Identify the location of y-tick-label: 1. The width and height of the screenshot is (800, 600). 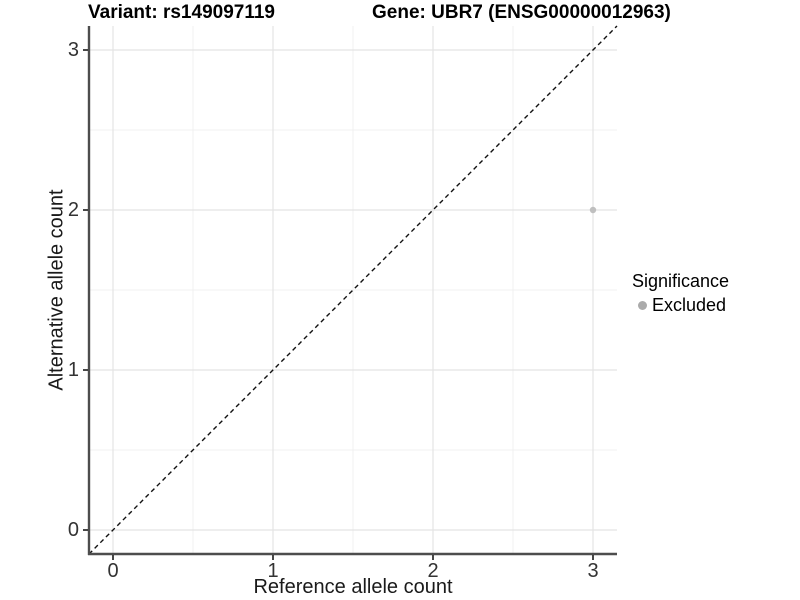
(73, 370).